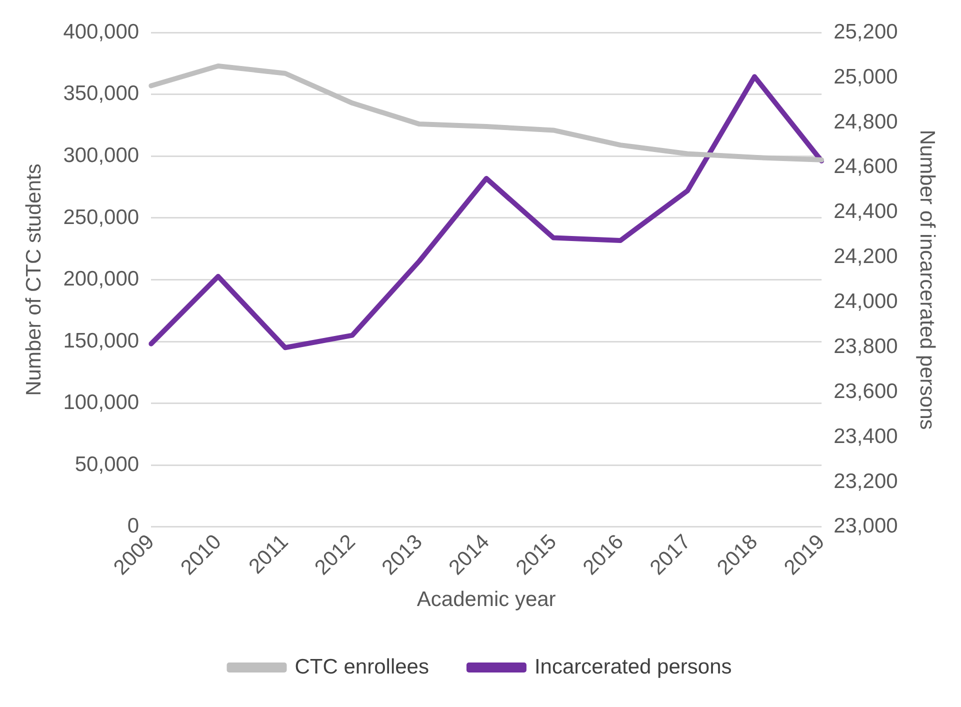 The width and height of the screenshot is (961, 707). Describe the element at coordinates (486, 600) in the screenshot. I see `x-axis-title: Academic year` at that location.